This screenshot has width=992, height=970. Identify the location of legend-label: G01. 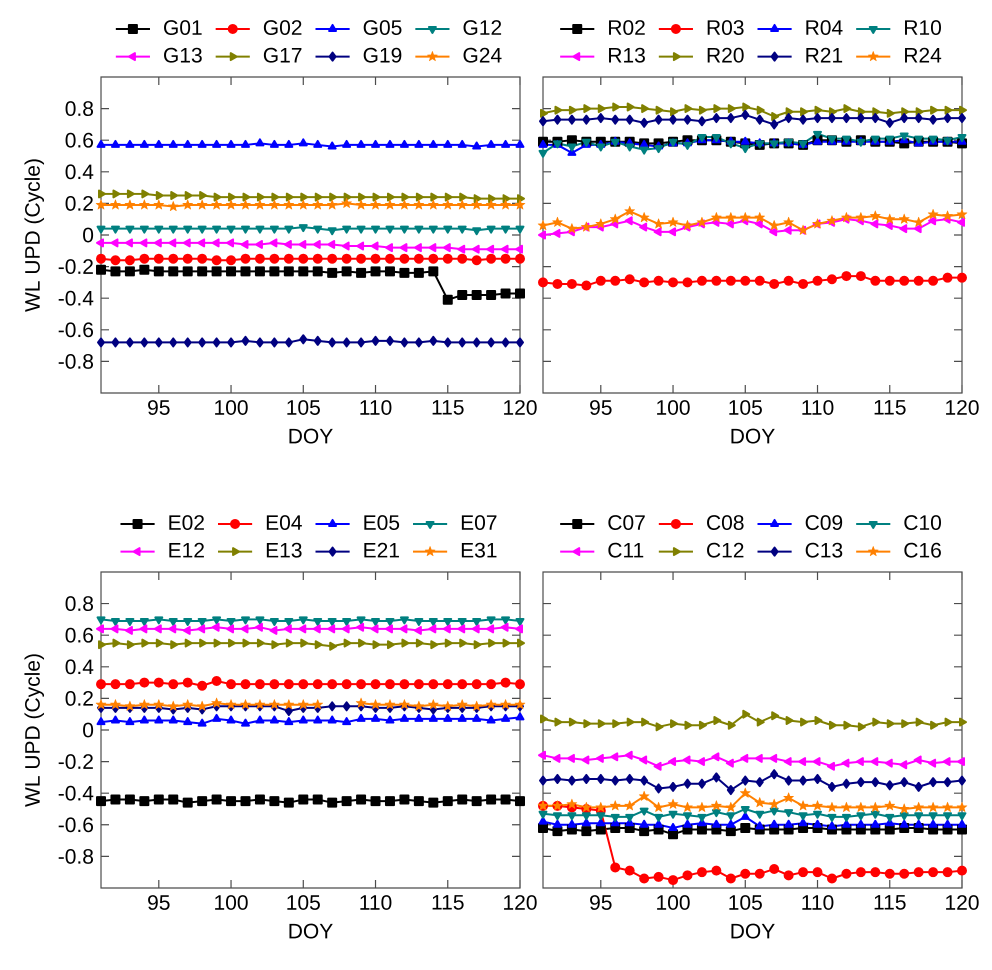
(183, 27).